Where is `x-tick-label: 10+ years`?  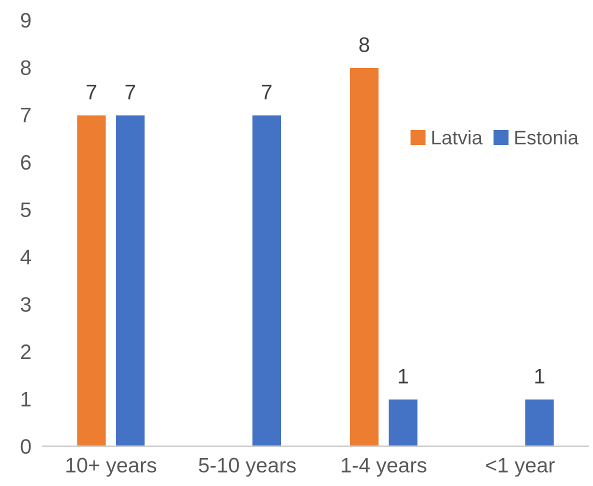 x-tick-label: 10+ years is located at coordinates (111, 467).